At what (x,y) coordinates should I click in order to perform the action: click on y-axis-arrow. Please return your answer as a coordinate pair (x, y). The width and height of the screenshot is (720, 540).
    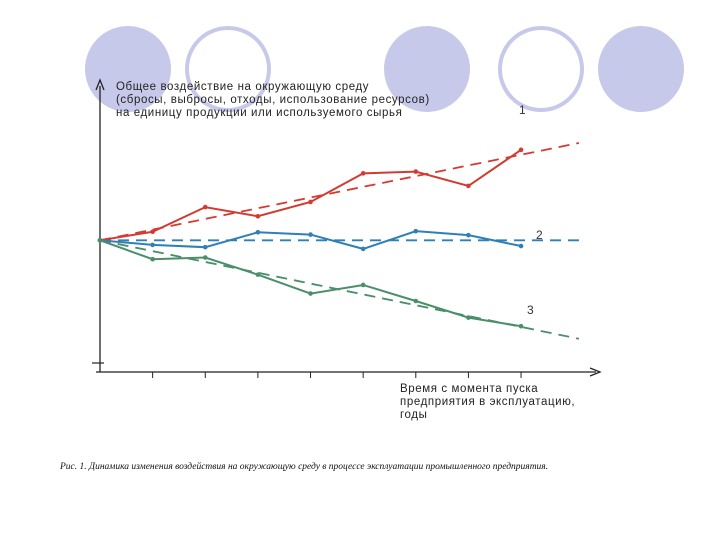
    Looking at the image, I should click on (100, 84).